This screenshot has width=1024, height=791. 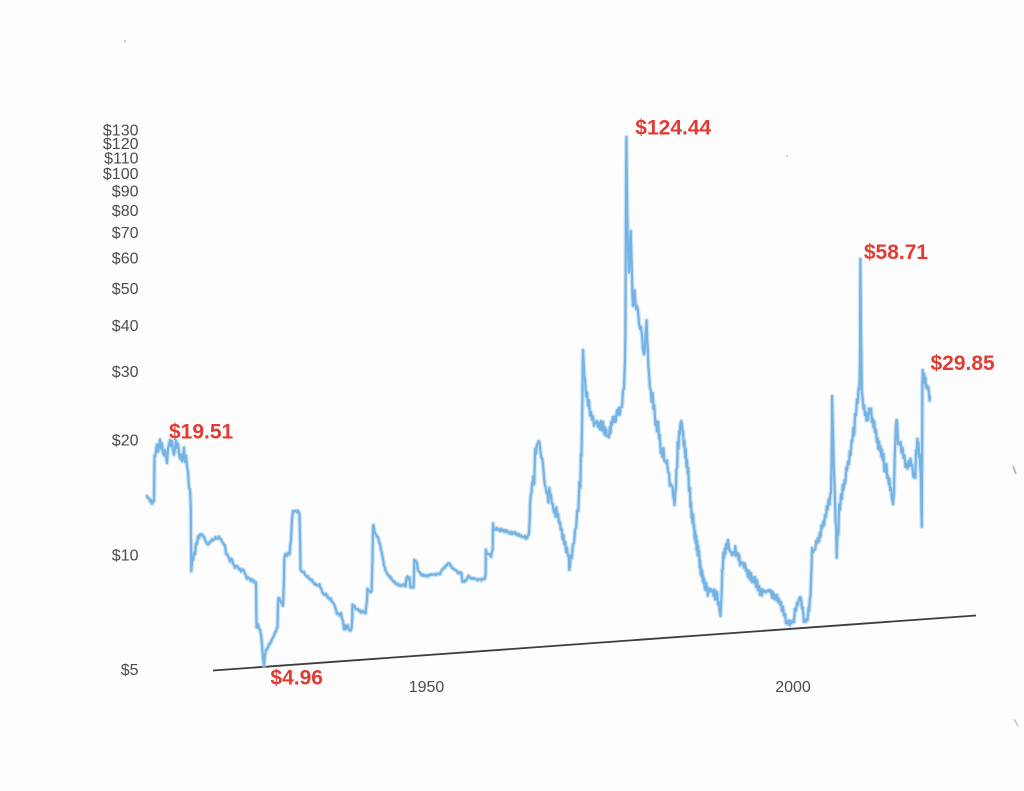 What do you see at coordinates (125, 441) in the screenshot?
I see `svg-text: $20` at bounding box center [125, 441].